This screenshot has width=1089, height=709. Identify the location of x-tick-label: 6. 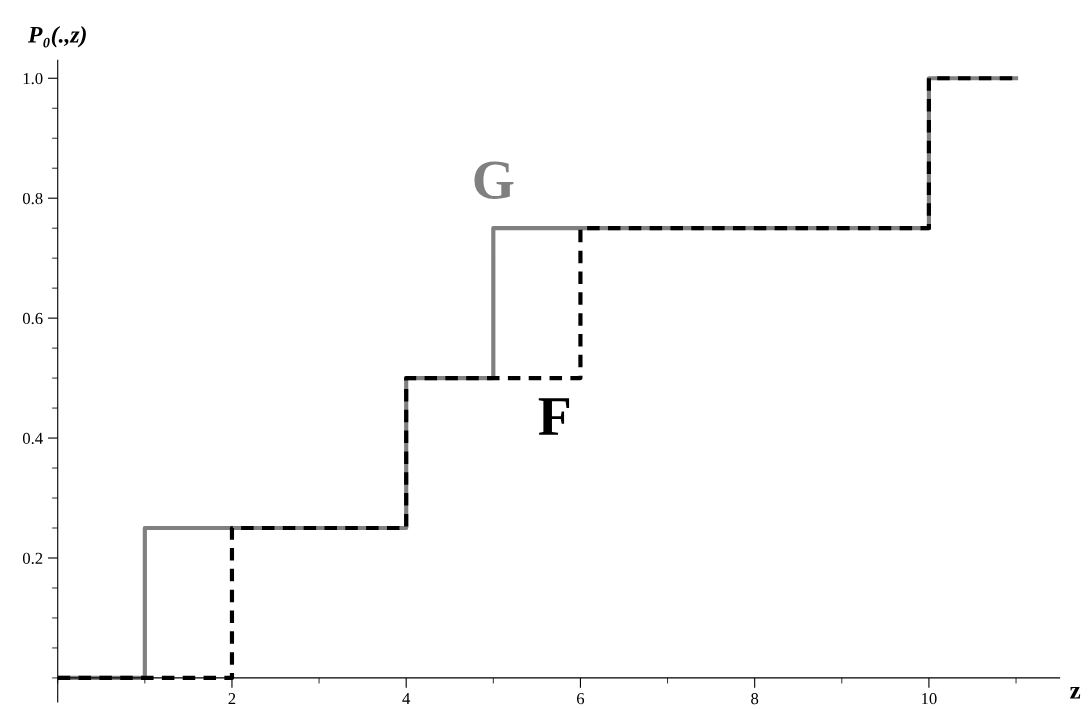
(580, 699).